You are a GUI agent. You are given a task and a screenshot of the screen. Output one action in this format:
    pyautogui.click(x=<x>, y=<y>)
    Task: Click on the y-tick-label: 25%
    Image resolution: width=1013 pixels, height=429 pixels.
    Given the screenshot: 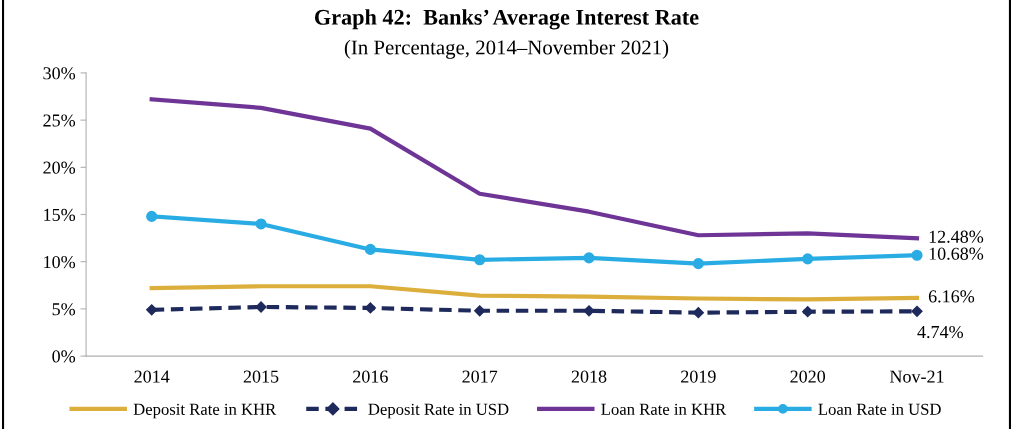 What is the action you would take?
    pyautogui.click(x=59, y=120)
    